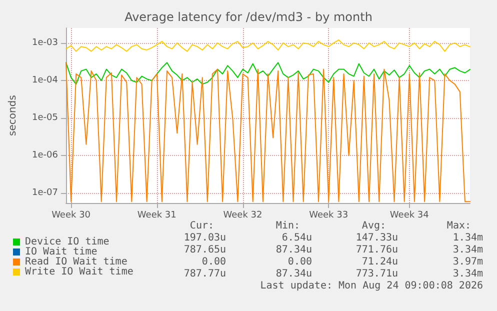  What do you see at coordinates (248, 17) in the screenshot?
I see `chart-title: Average latency for /dev/md3 - by month` at bounding box center [248, 17].